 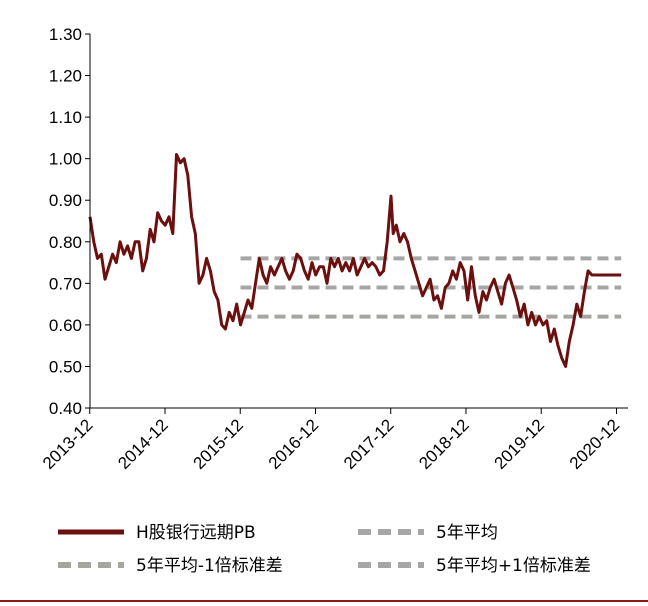 What do you see at coordinates (143, 444) in the screenshot?
I see `x-tick-label: 2014-12` at bounding box center [143, 444].